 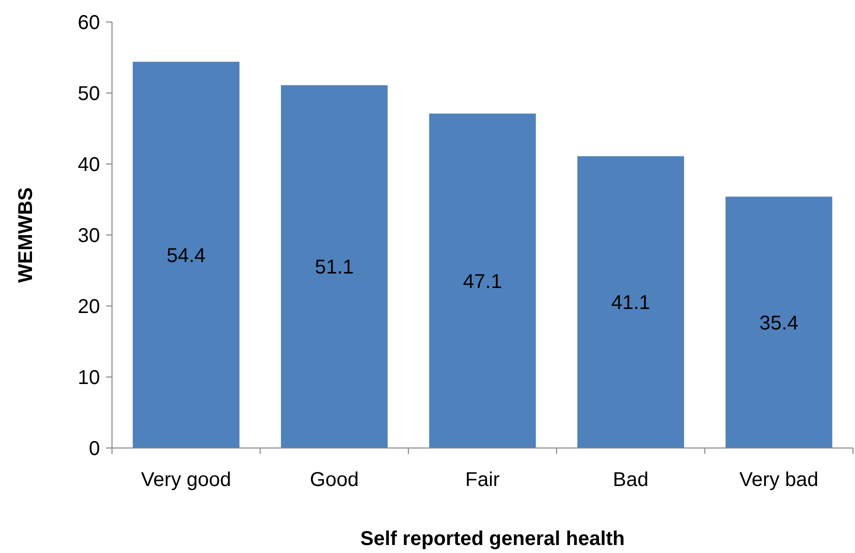 I want to click on y-tick-label: 10, so click(x=89, y=378).